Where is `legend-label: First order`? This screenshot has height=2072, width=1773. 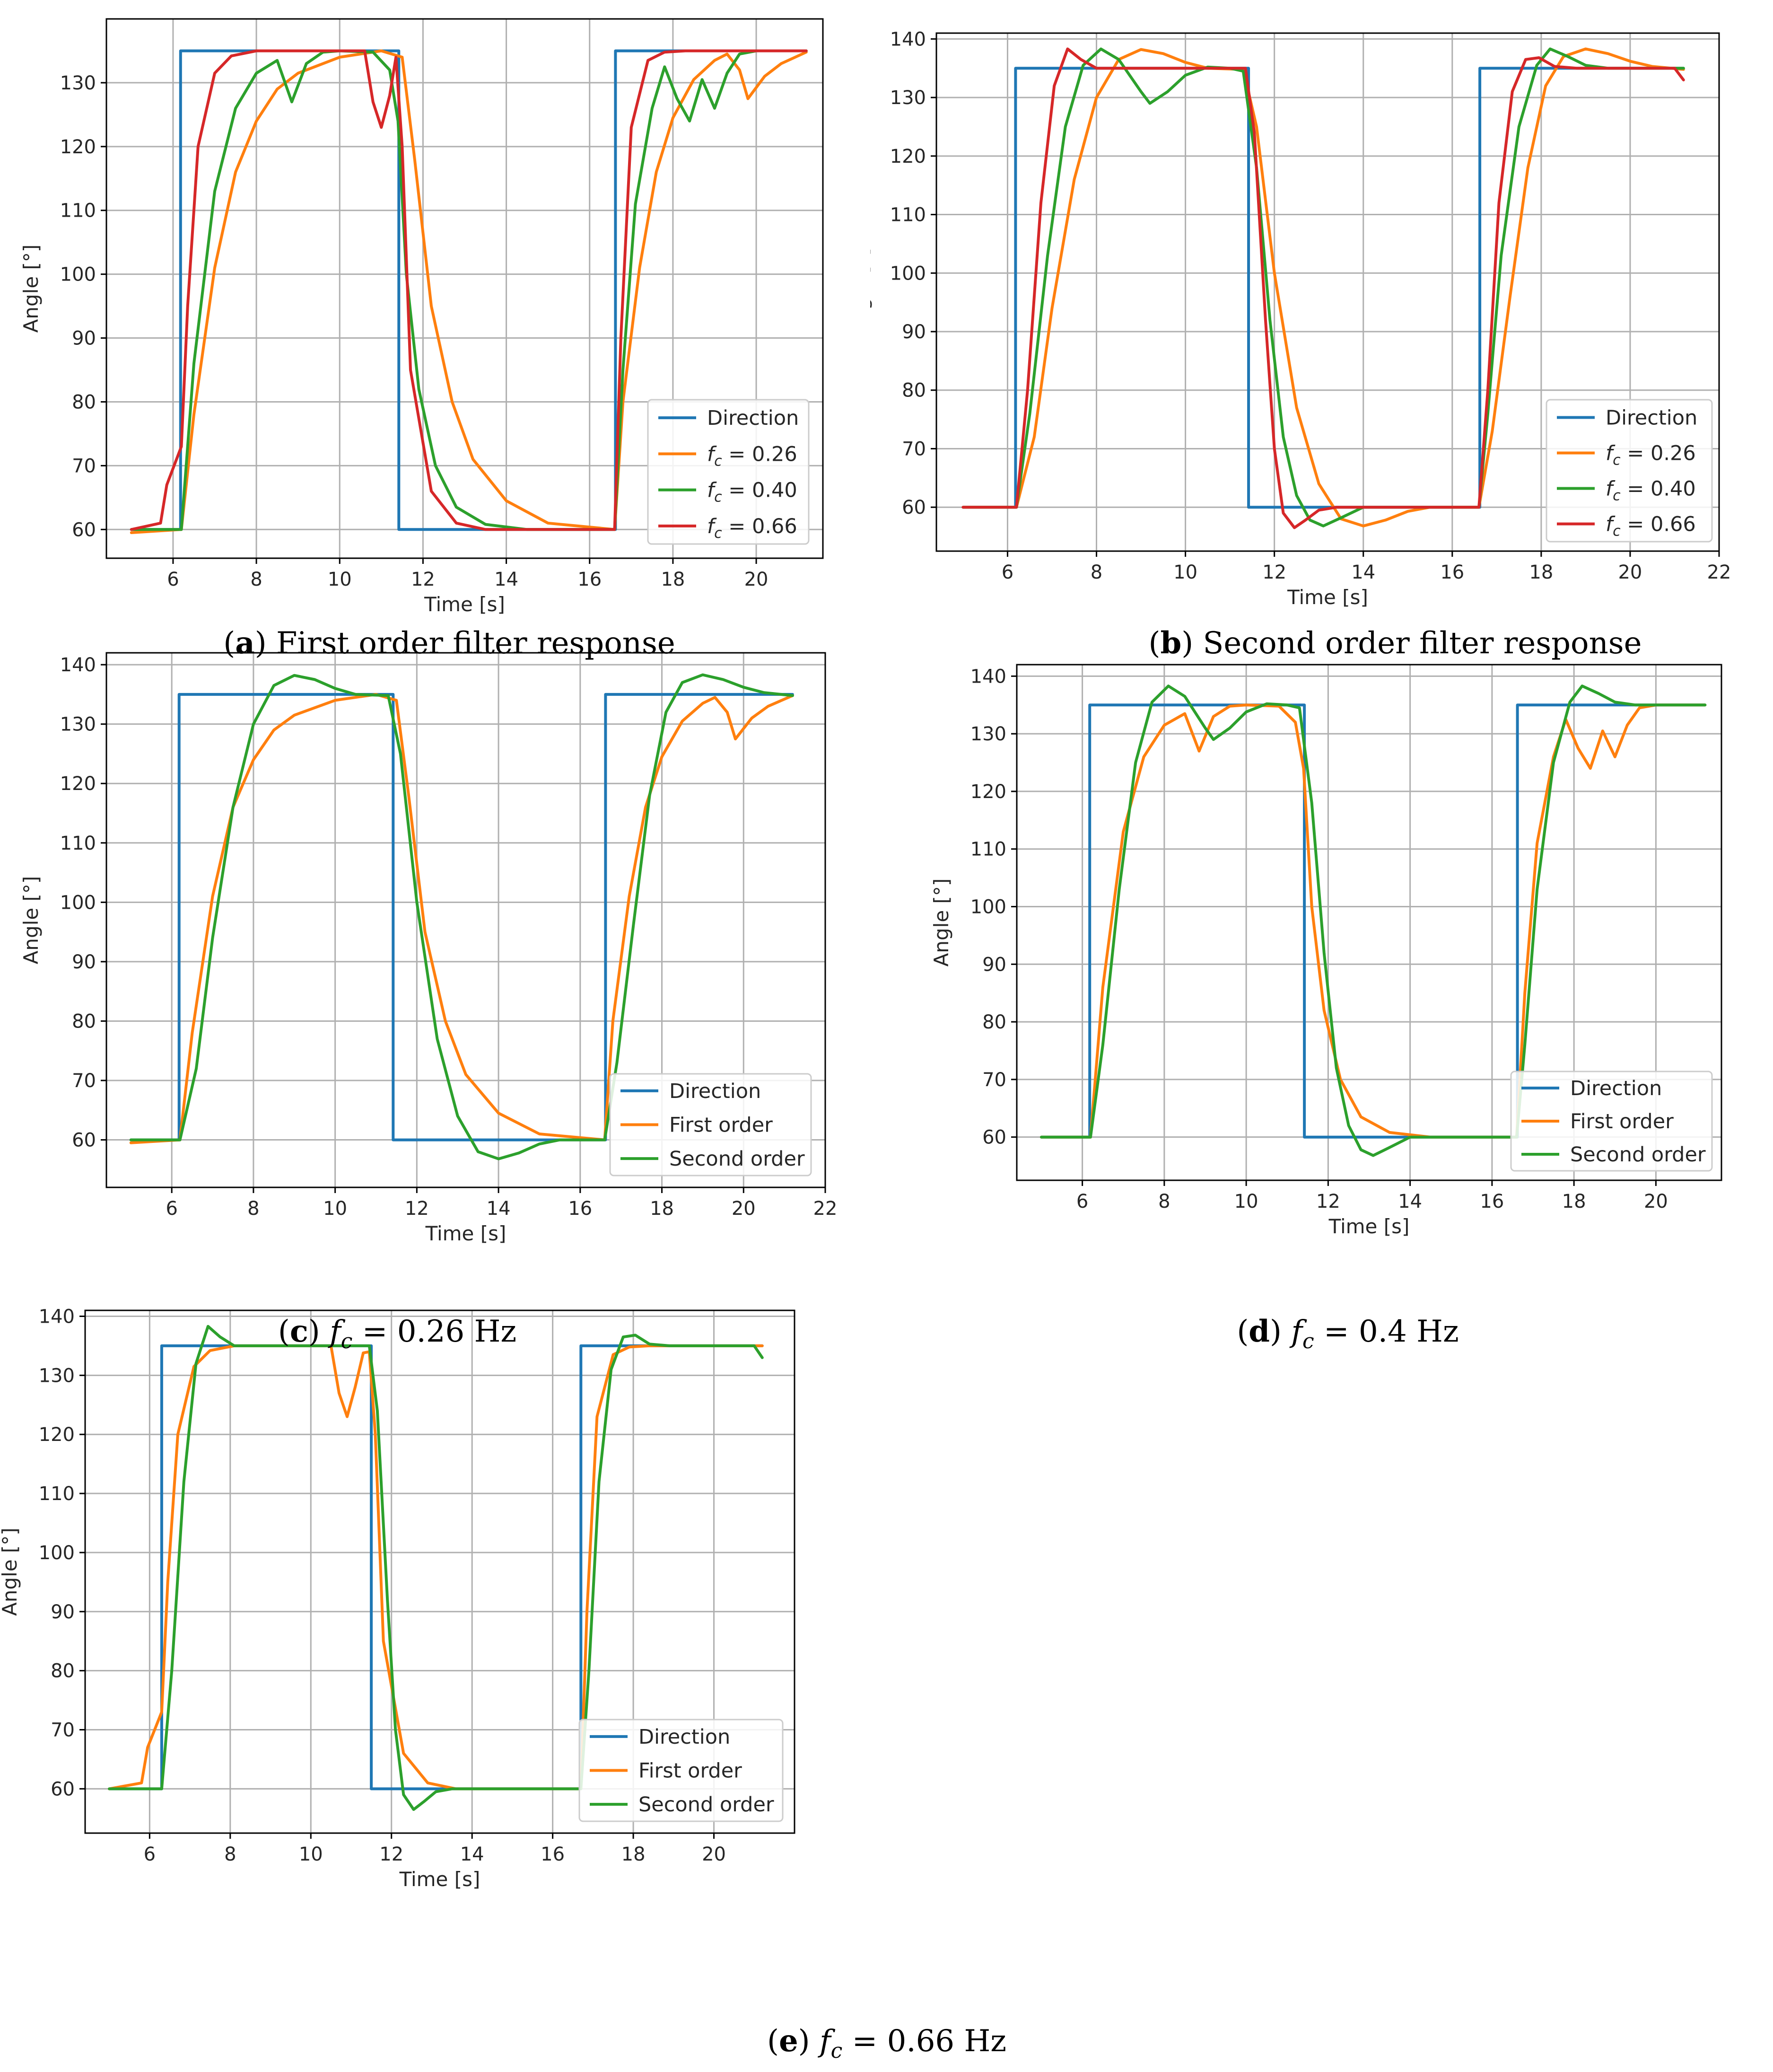 legend-label: First order is located at coordinates (690, 1771).